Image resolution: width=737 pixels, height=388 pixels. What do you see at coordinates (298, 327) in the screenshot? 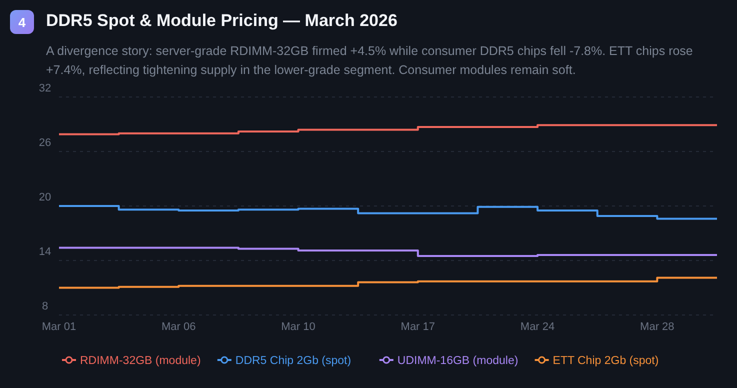
I see `x-tick-label: Mar 10` at bounding box center [298, 327].